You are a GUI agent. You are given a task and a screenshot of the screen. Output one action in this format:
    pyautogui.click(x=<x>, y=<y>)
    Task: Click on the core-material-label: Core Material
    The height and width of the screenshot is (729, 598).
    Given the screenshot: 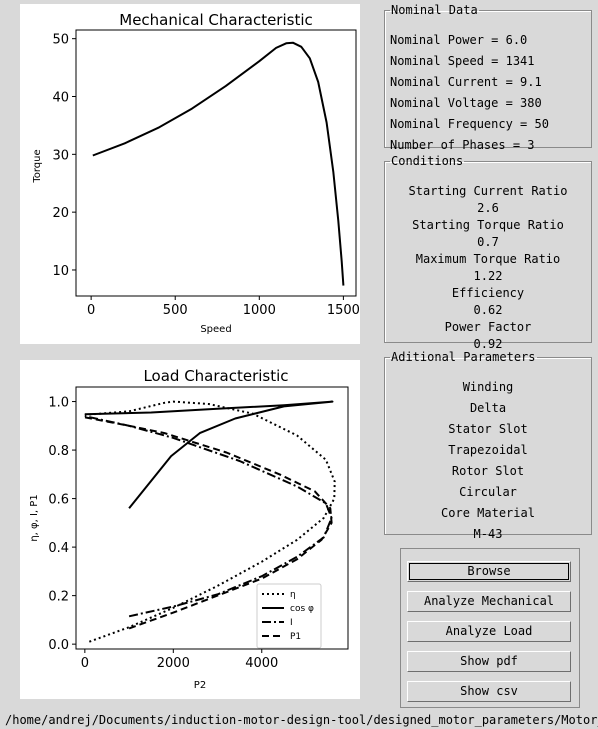 What is the action you would take?
    pyautogui.click(x=488, y=513)
    